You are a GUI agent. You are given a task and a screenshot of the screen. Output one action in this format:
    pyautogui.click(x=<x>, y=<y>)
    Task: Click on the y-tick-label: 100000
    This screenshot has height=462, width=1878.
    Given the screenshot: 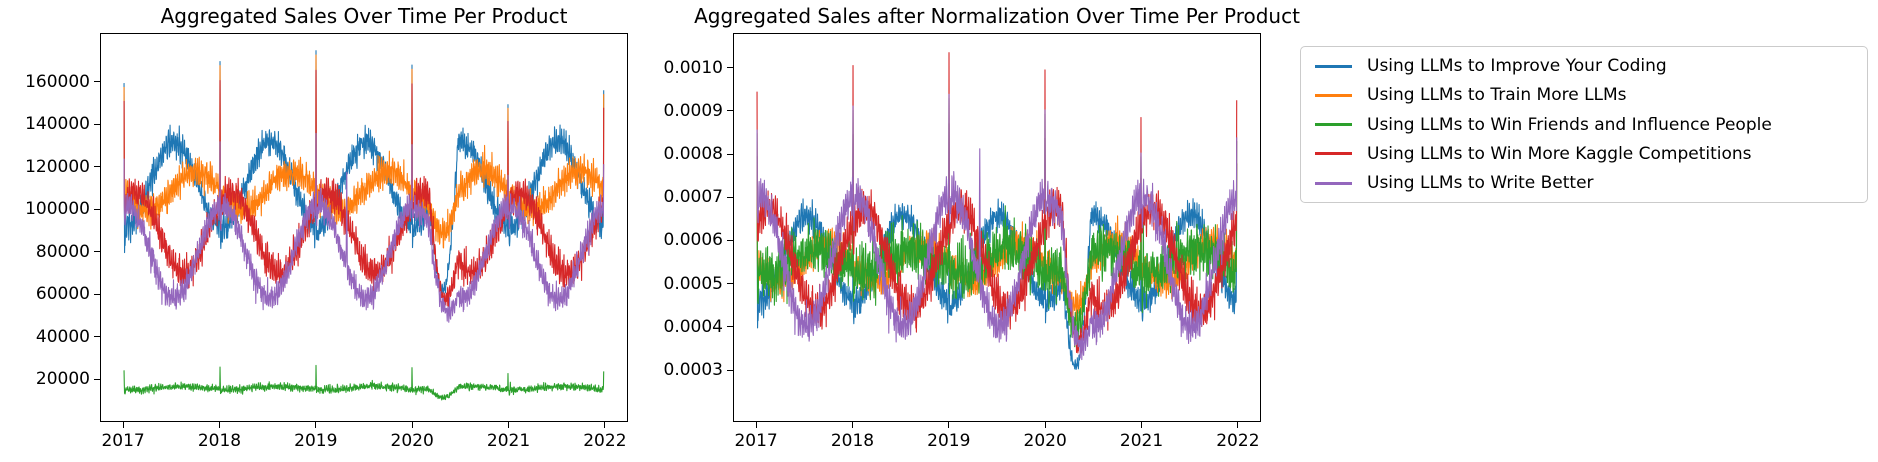 What is the action you would take?
    pyautogui.click(x=57, y=209)
    